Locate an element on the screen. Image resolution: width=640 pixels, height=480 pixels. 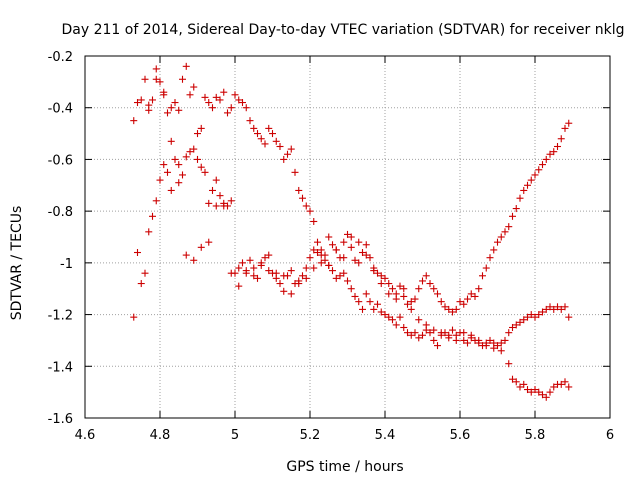
y-tick-label: -1 is located at coordinates (66, 264).